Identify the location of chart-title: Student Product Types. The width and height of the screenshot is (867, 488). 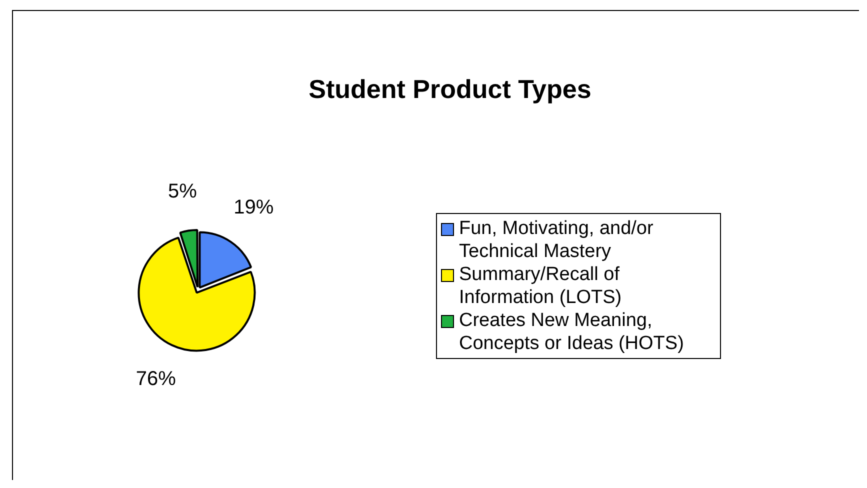
(450, 89).